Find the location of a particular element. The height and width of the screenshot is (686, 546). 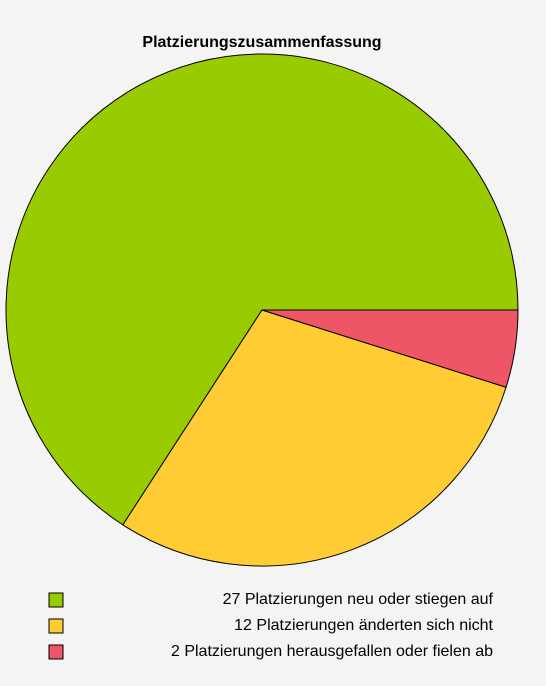

chart-title: Platzierungszusammenfassung is located at coordinates (261, 42).